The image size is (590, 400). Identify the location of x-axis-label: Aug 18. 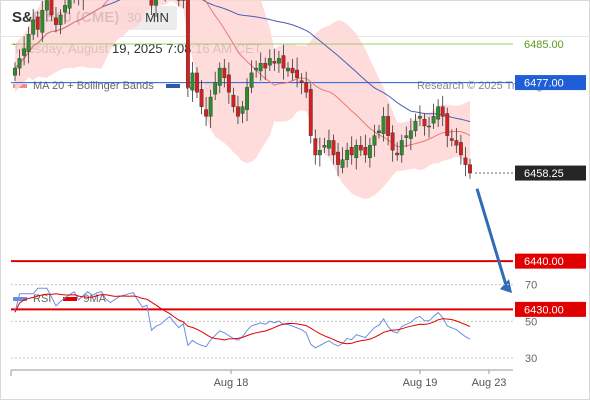
(231, 383).